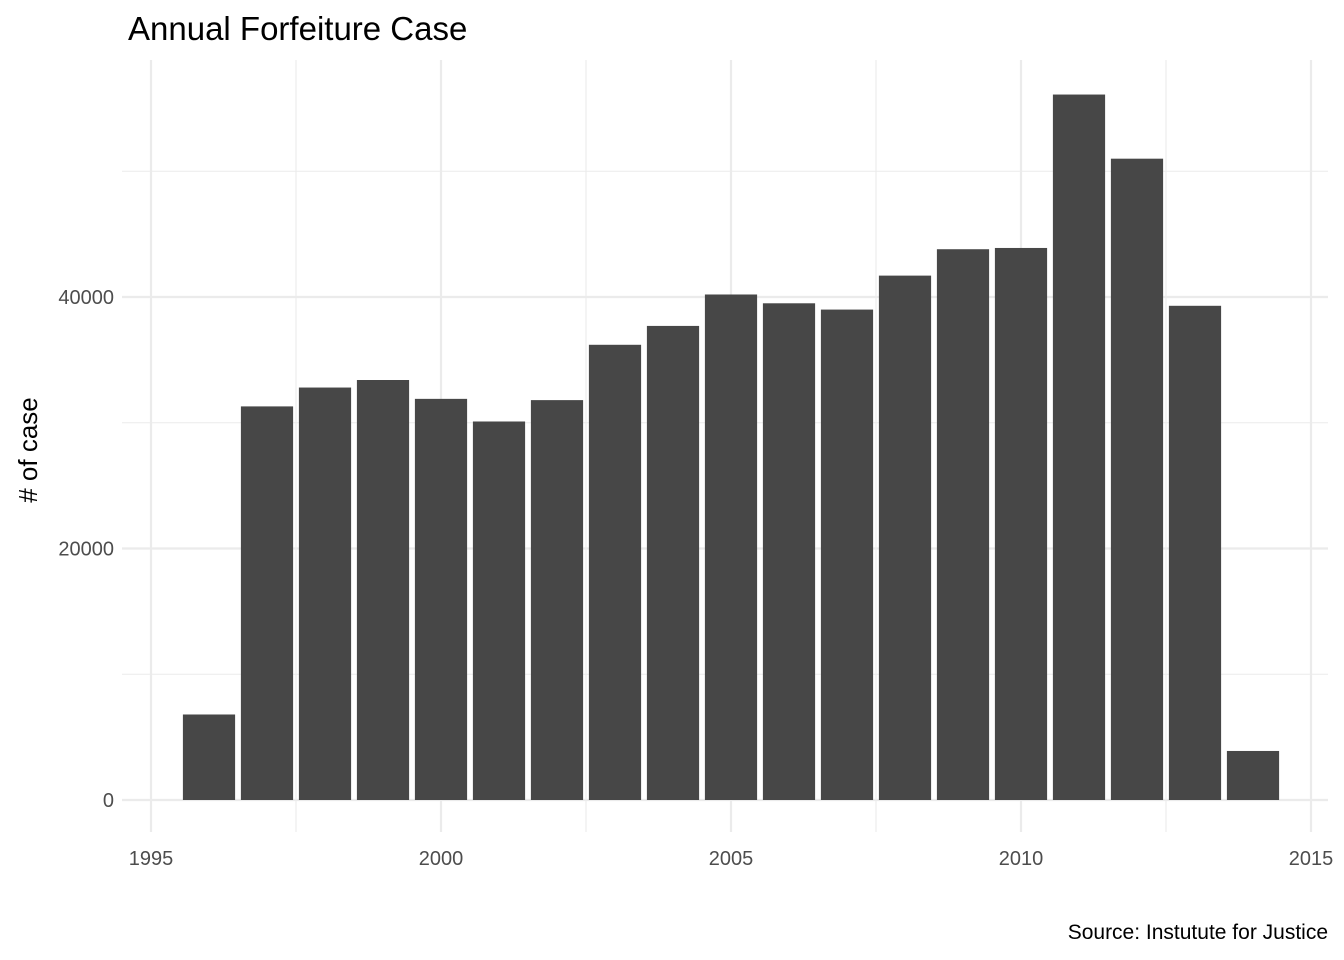 This screenshot has height=960, width=1344. I want to click on bar-2013: 2013: 39300, so click(1195, 552).